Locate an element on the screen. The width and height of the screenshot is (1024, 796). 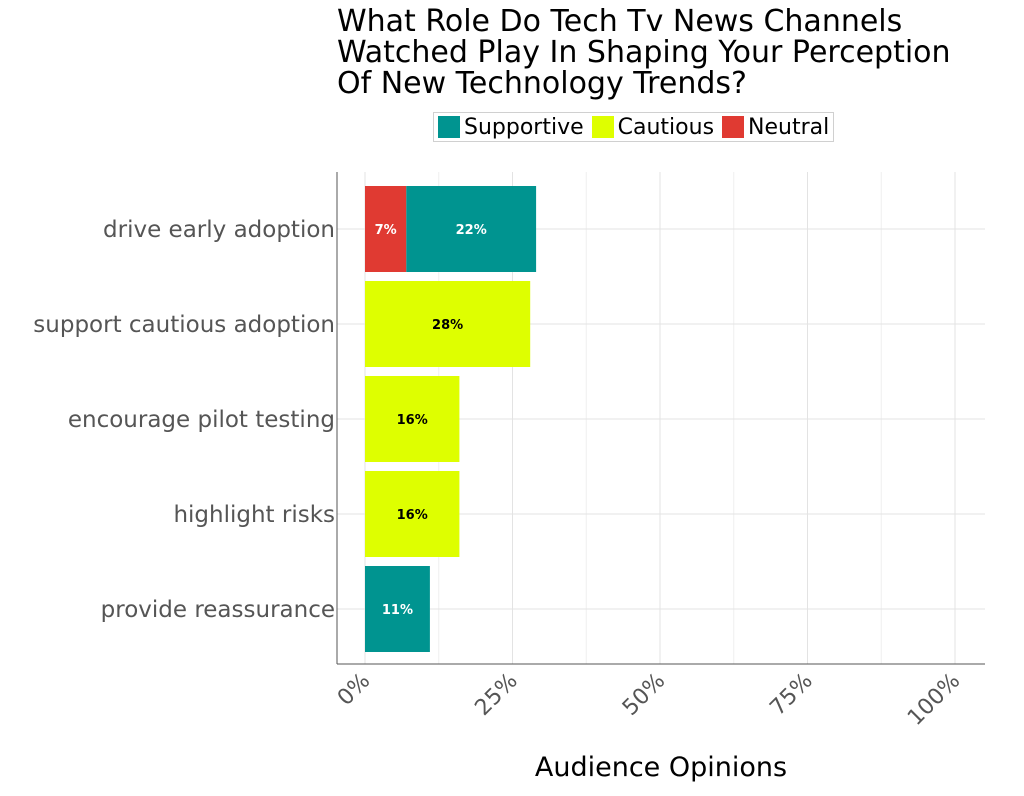
legend-item-supportive: Supportive is located at coordinates (511, 127).